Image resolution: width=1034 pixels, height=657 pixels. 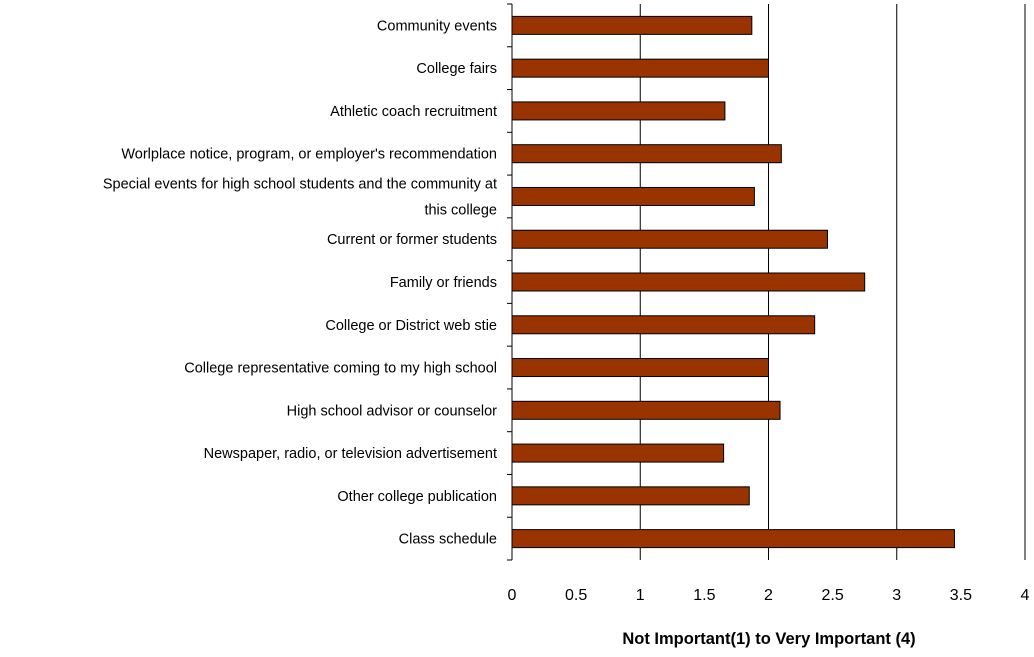 I want to click on x-tick-label: 1, so click(x=640, y=595).